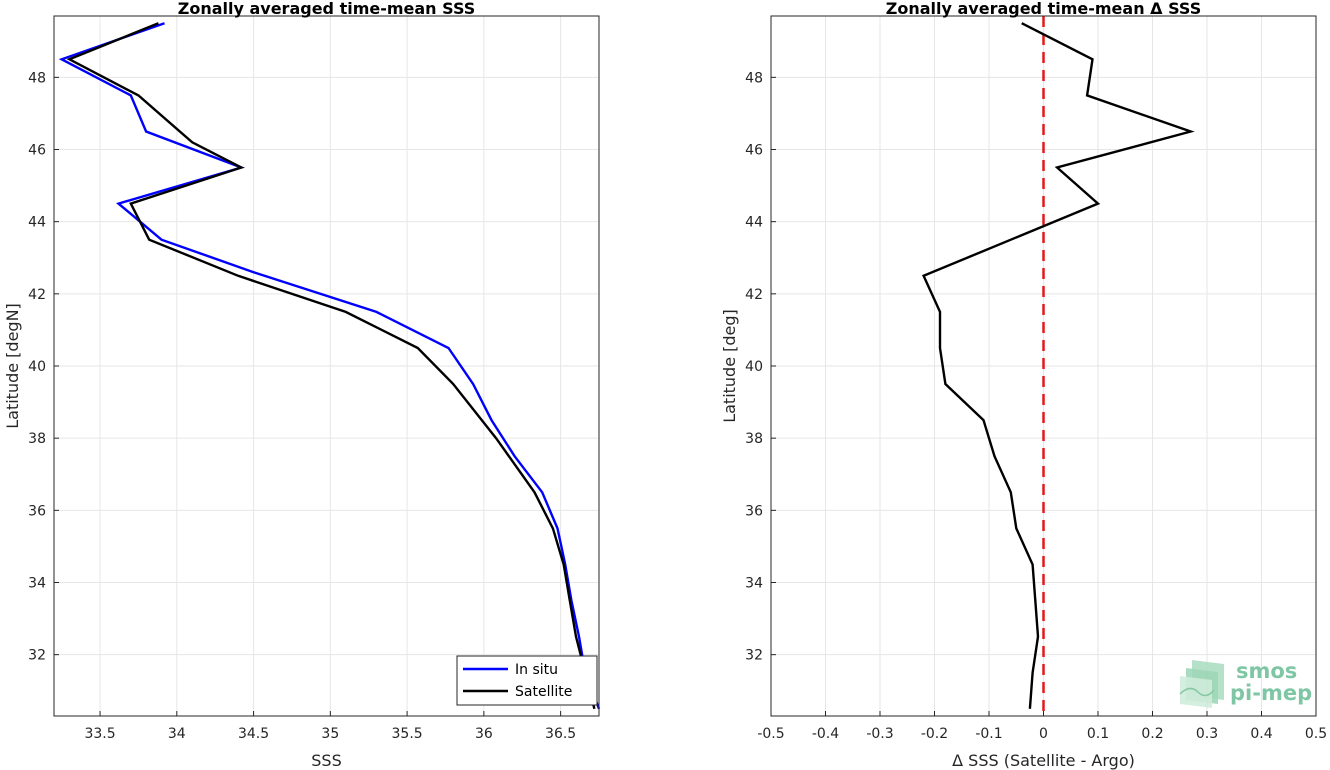 Image resolution: width=1330 pixels, height=770 pixels. Describe the element at coordinates (1043, 760) in the screenshot. I see `right-x-axis-label: Δ SSS (Satellite - Argo)` at that location.